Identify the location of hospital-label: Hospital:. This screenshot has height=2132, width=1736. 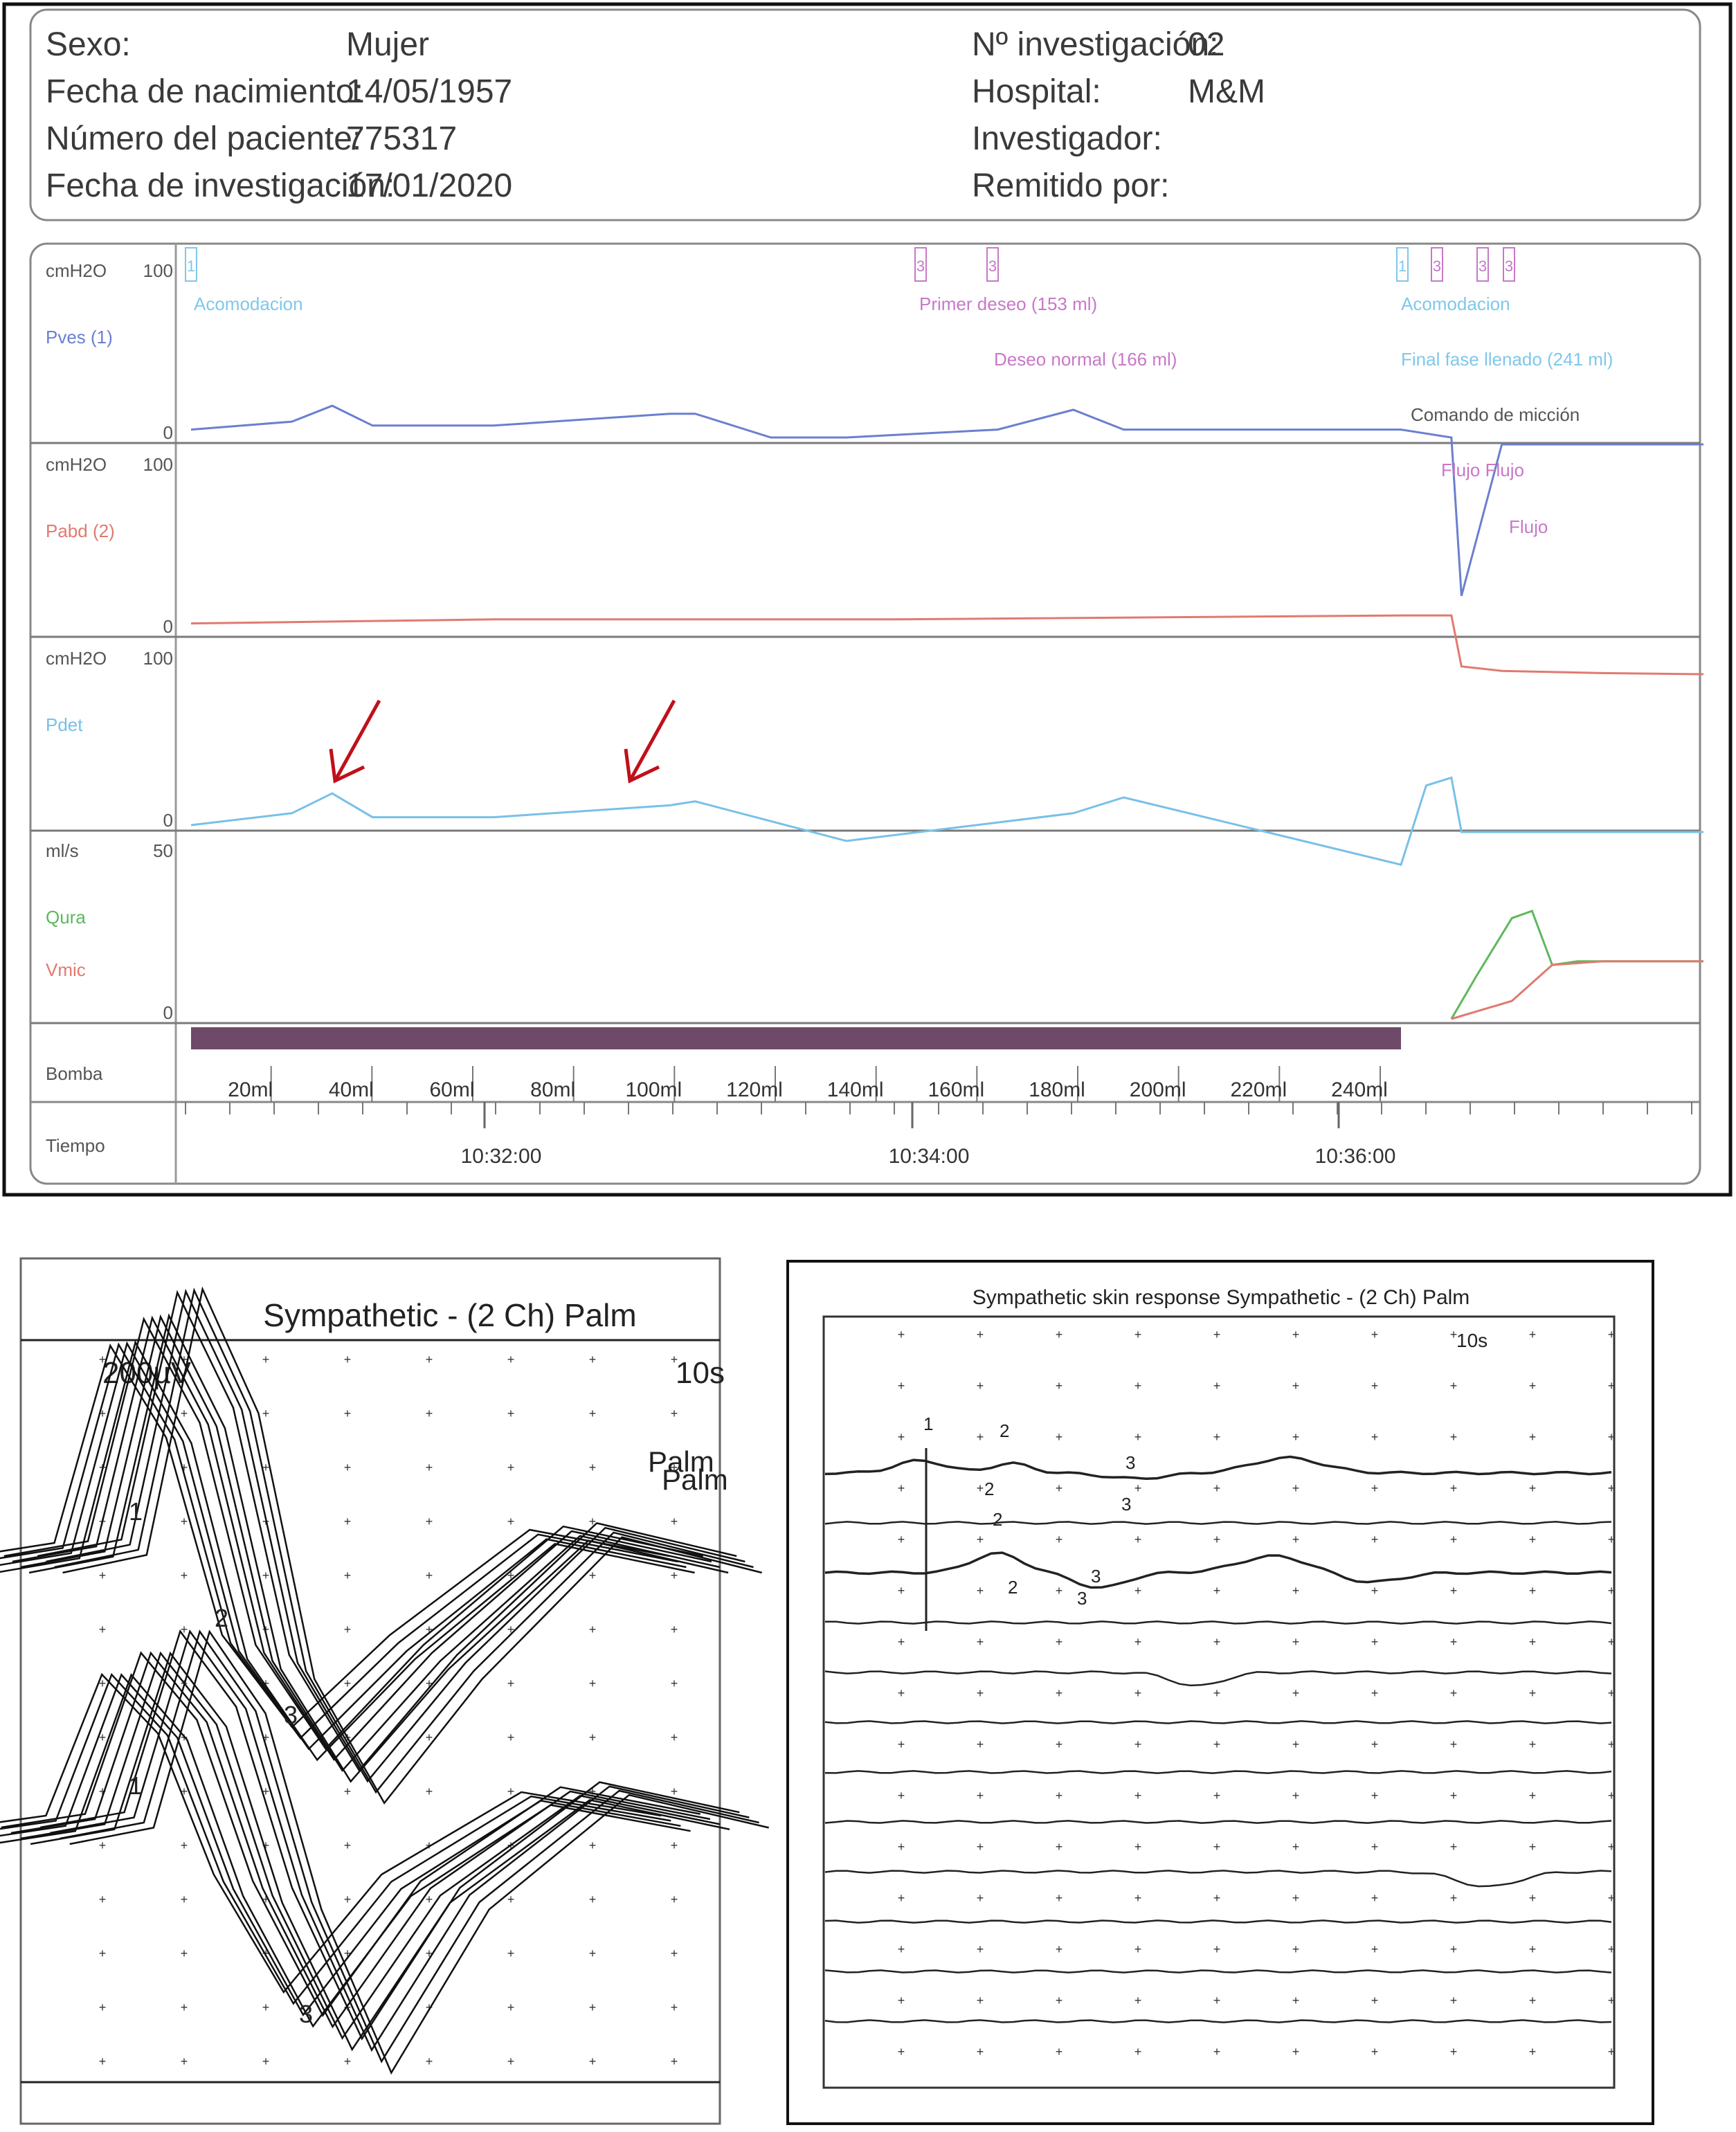
(1036, 91).